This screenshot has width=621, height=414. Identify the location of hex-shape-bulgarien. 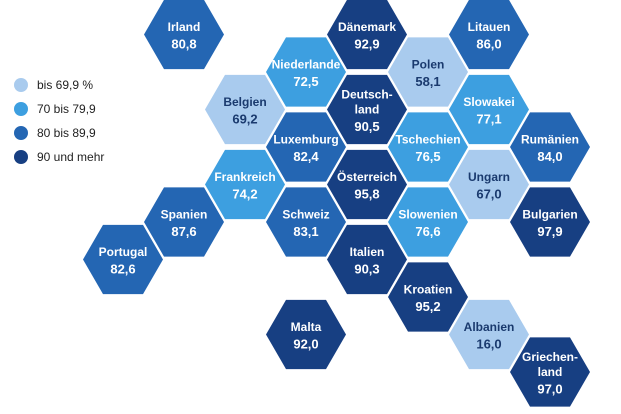
(550, 222).